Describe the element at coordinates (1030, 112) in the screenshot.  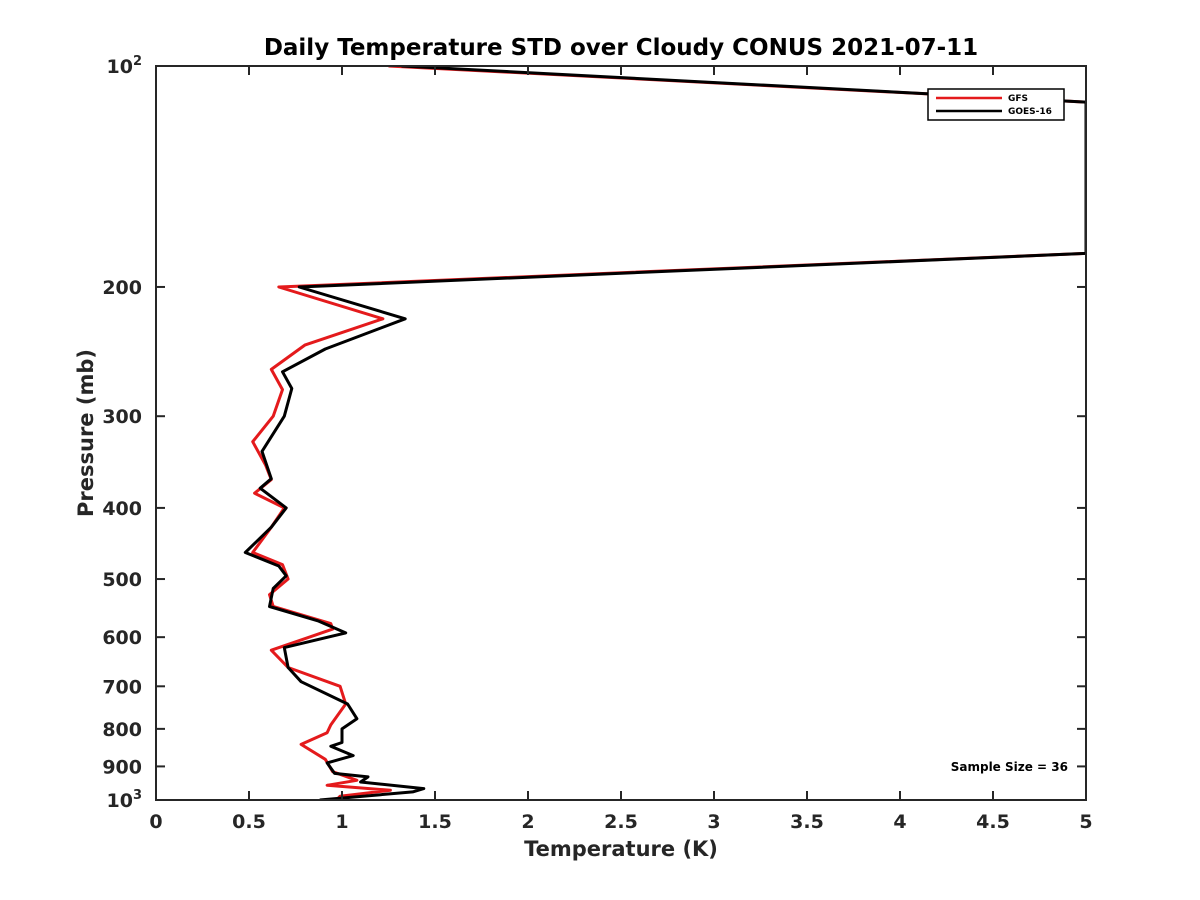
I see `legend-label-goes16: GOES-16` at that location.